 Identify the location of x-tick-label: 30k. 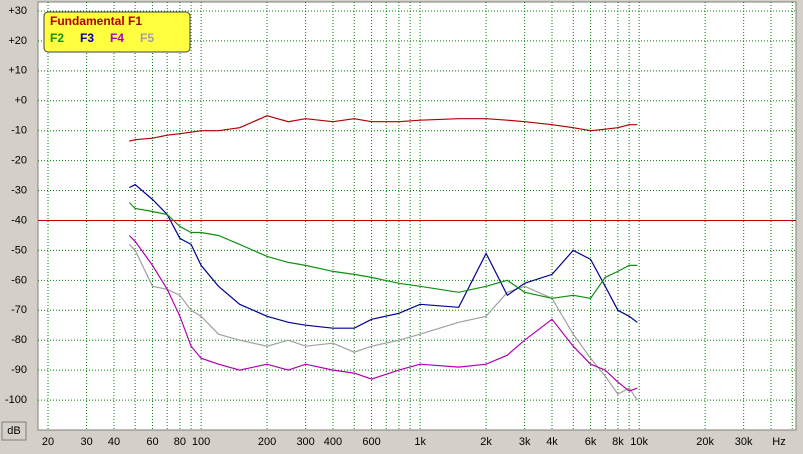
(744, 442).